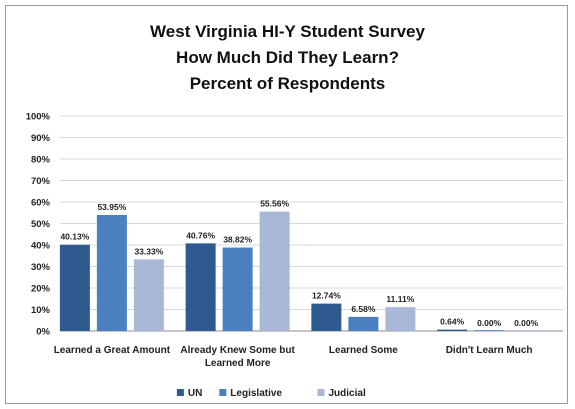 This screenshot has width=575, height=409. Describe the element at coordinates (287, 57) in the screenshot. I see `chart-title-line-2: How Much Did They Learn?` at that location.